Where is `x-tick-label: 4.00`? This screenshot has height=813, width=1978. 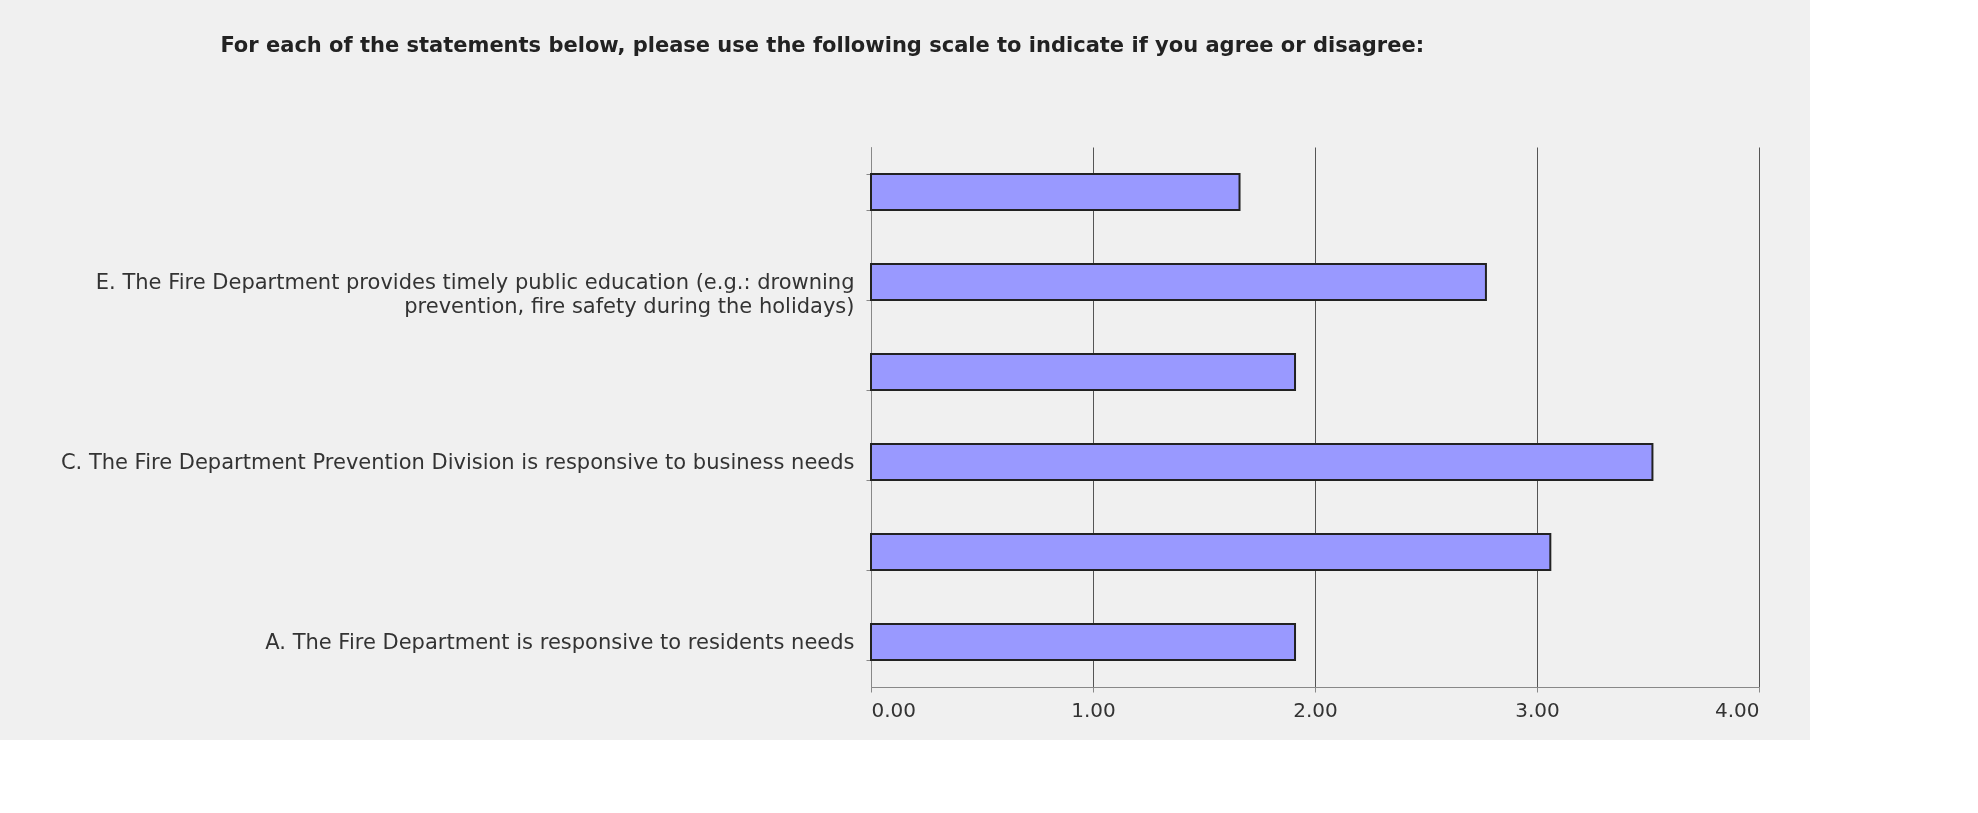 x-tick-label: 4.00 is located at coordinates (1737, 709).